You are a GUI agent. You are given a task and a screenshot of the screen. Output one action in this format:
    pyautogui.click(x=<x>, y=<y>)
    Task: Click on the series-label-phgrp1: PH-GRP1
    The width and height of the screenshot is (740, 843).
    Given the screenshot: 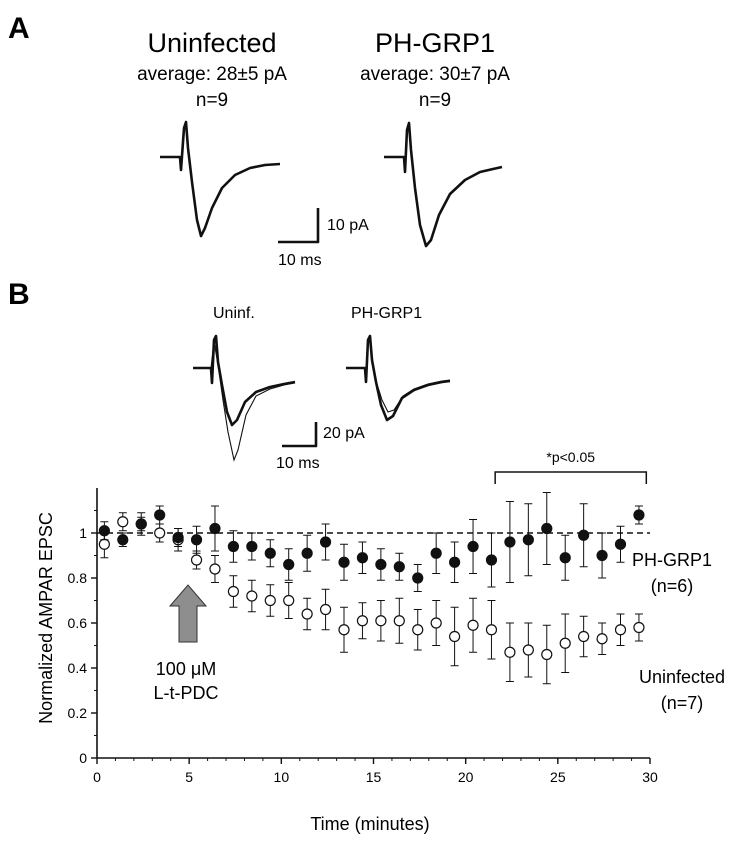 What is the action you would take?
    pyautogui.click(x=672, y=560)
    